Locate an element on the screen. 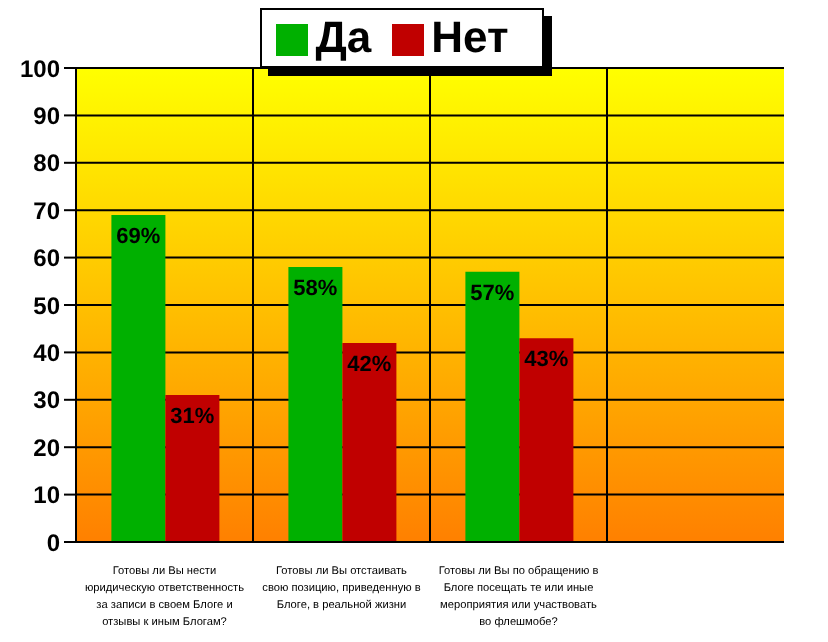 The image size is (828, 642). y-tick-label: 70 is located at coordinates (47, 210).